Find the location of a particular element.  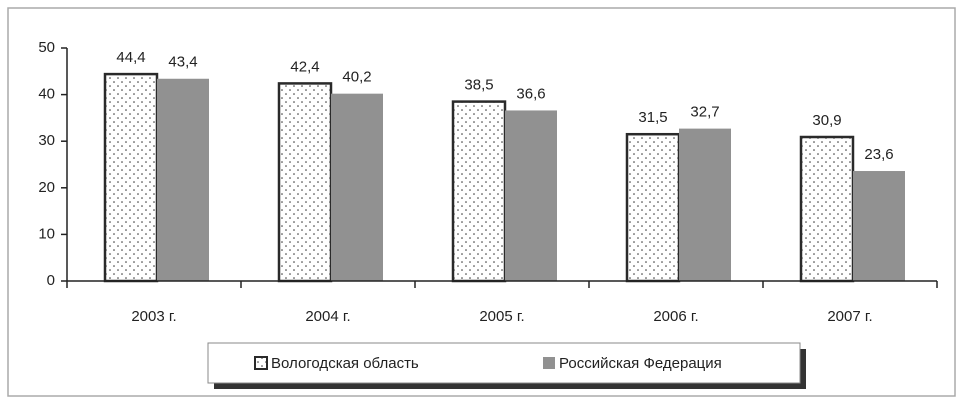

y-tick-label: 0 is located at coordinates (51, 280).